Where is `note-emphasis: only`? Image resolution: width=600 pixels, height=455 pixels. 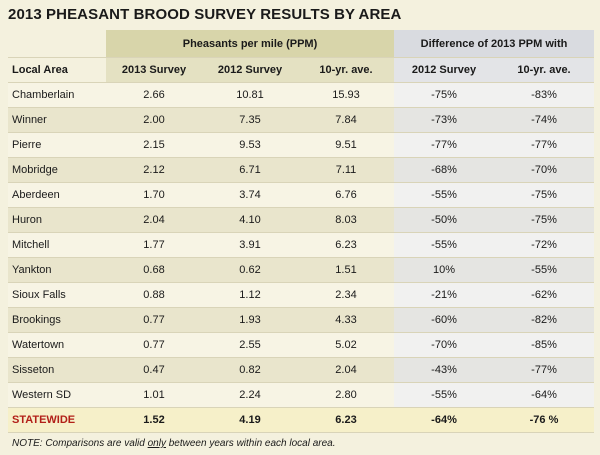 note-emphasis: only is located at coordinates (156, 443).